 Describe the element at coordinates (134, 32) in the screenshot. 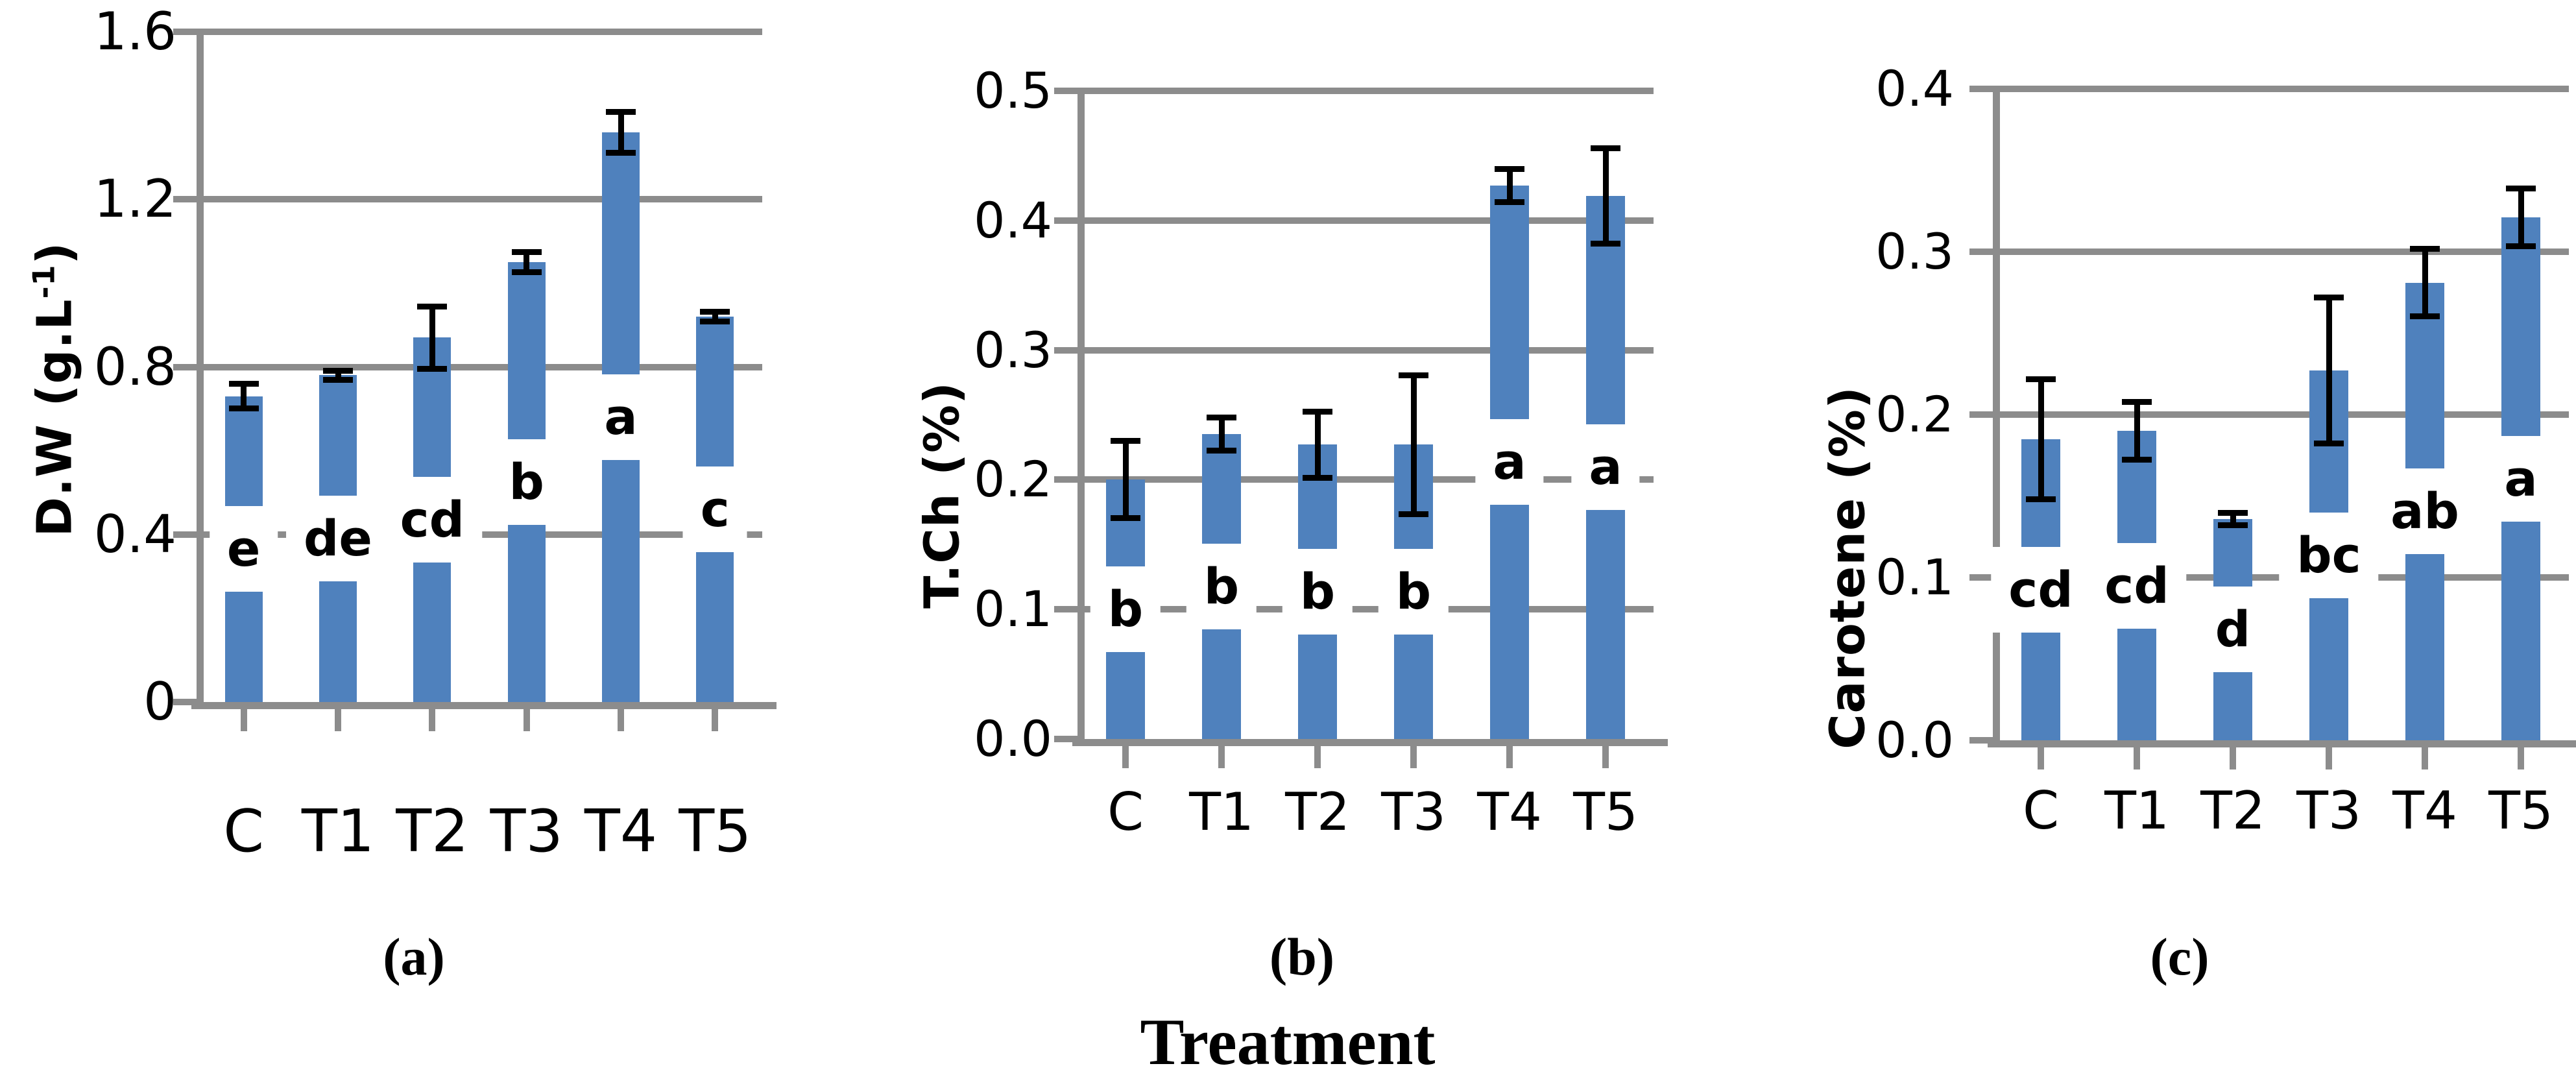

I see `y-tick-label-a-1.6: 1.6` at that location.